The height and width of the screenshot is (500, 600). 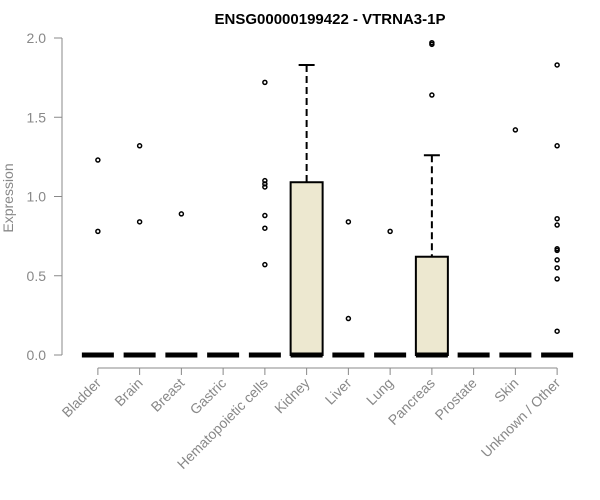 What do you see at coordinates (506, 390) in the screenshot?
I see `x-tick-label: Skin` at bounding box center [506, 390].